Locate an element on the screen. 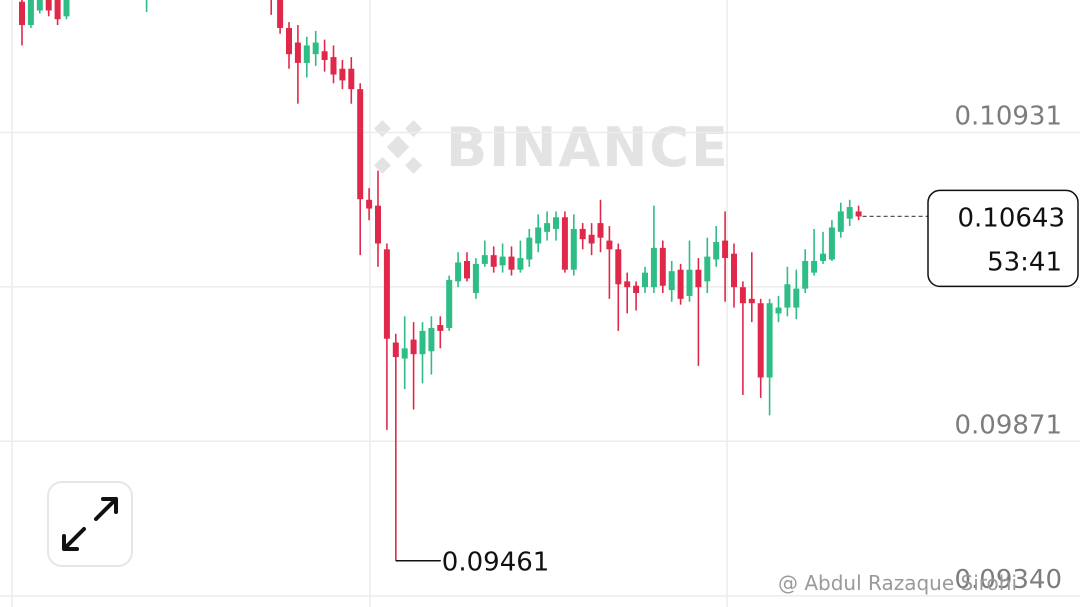 This screenshot has height=607, width=1080. watermark-text: BINANCE is located at coordinates (588, 147).